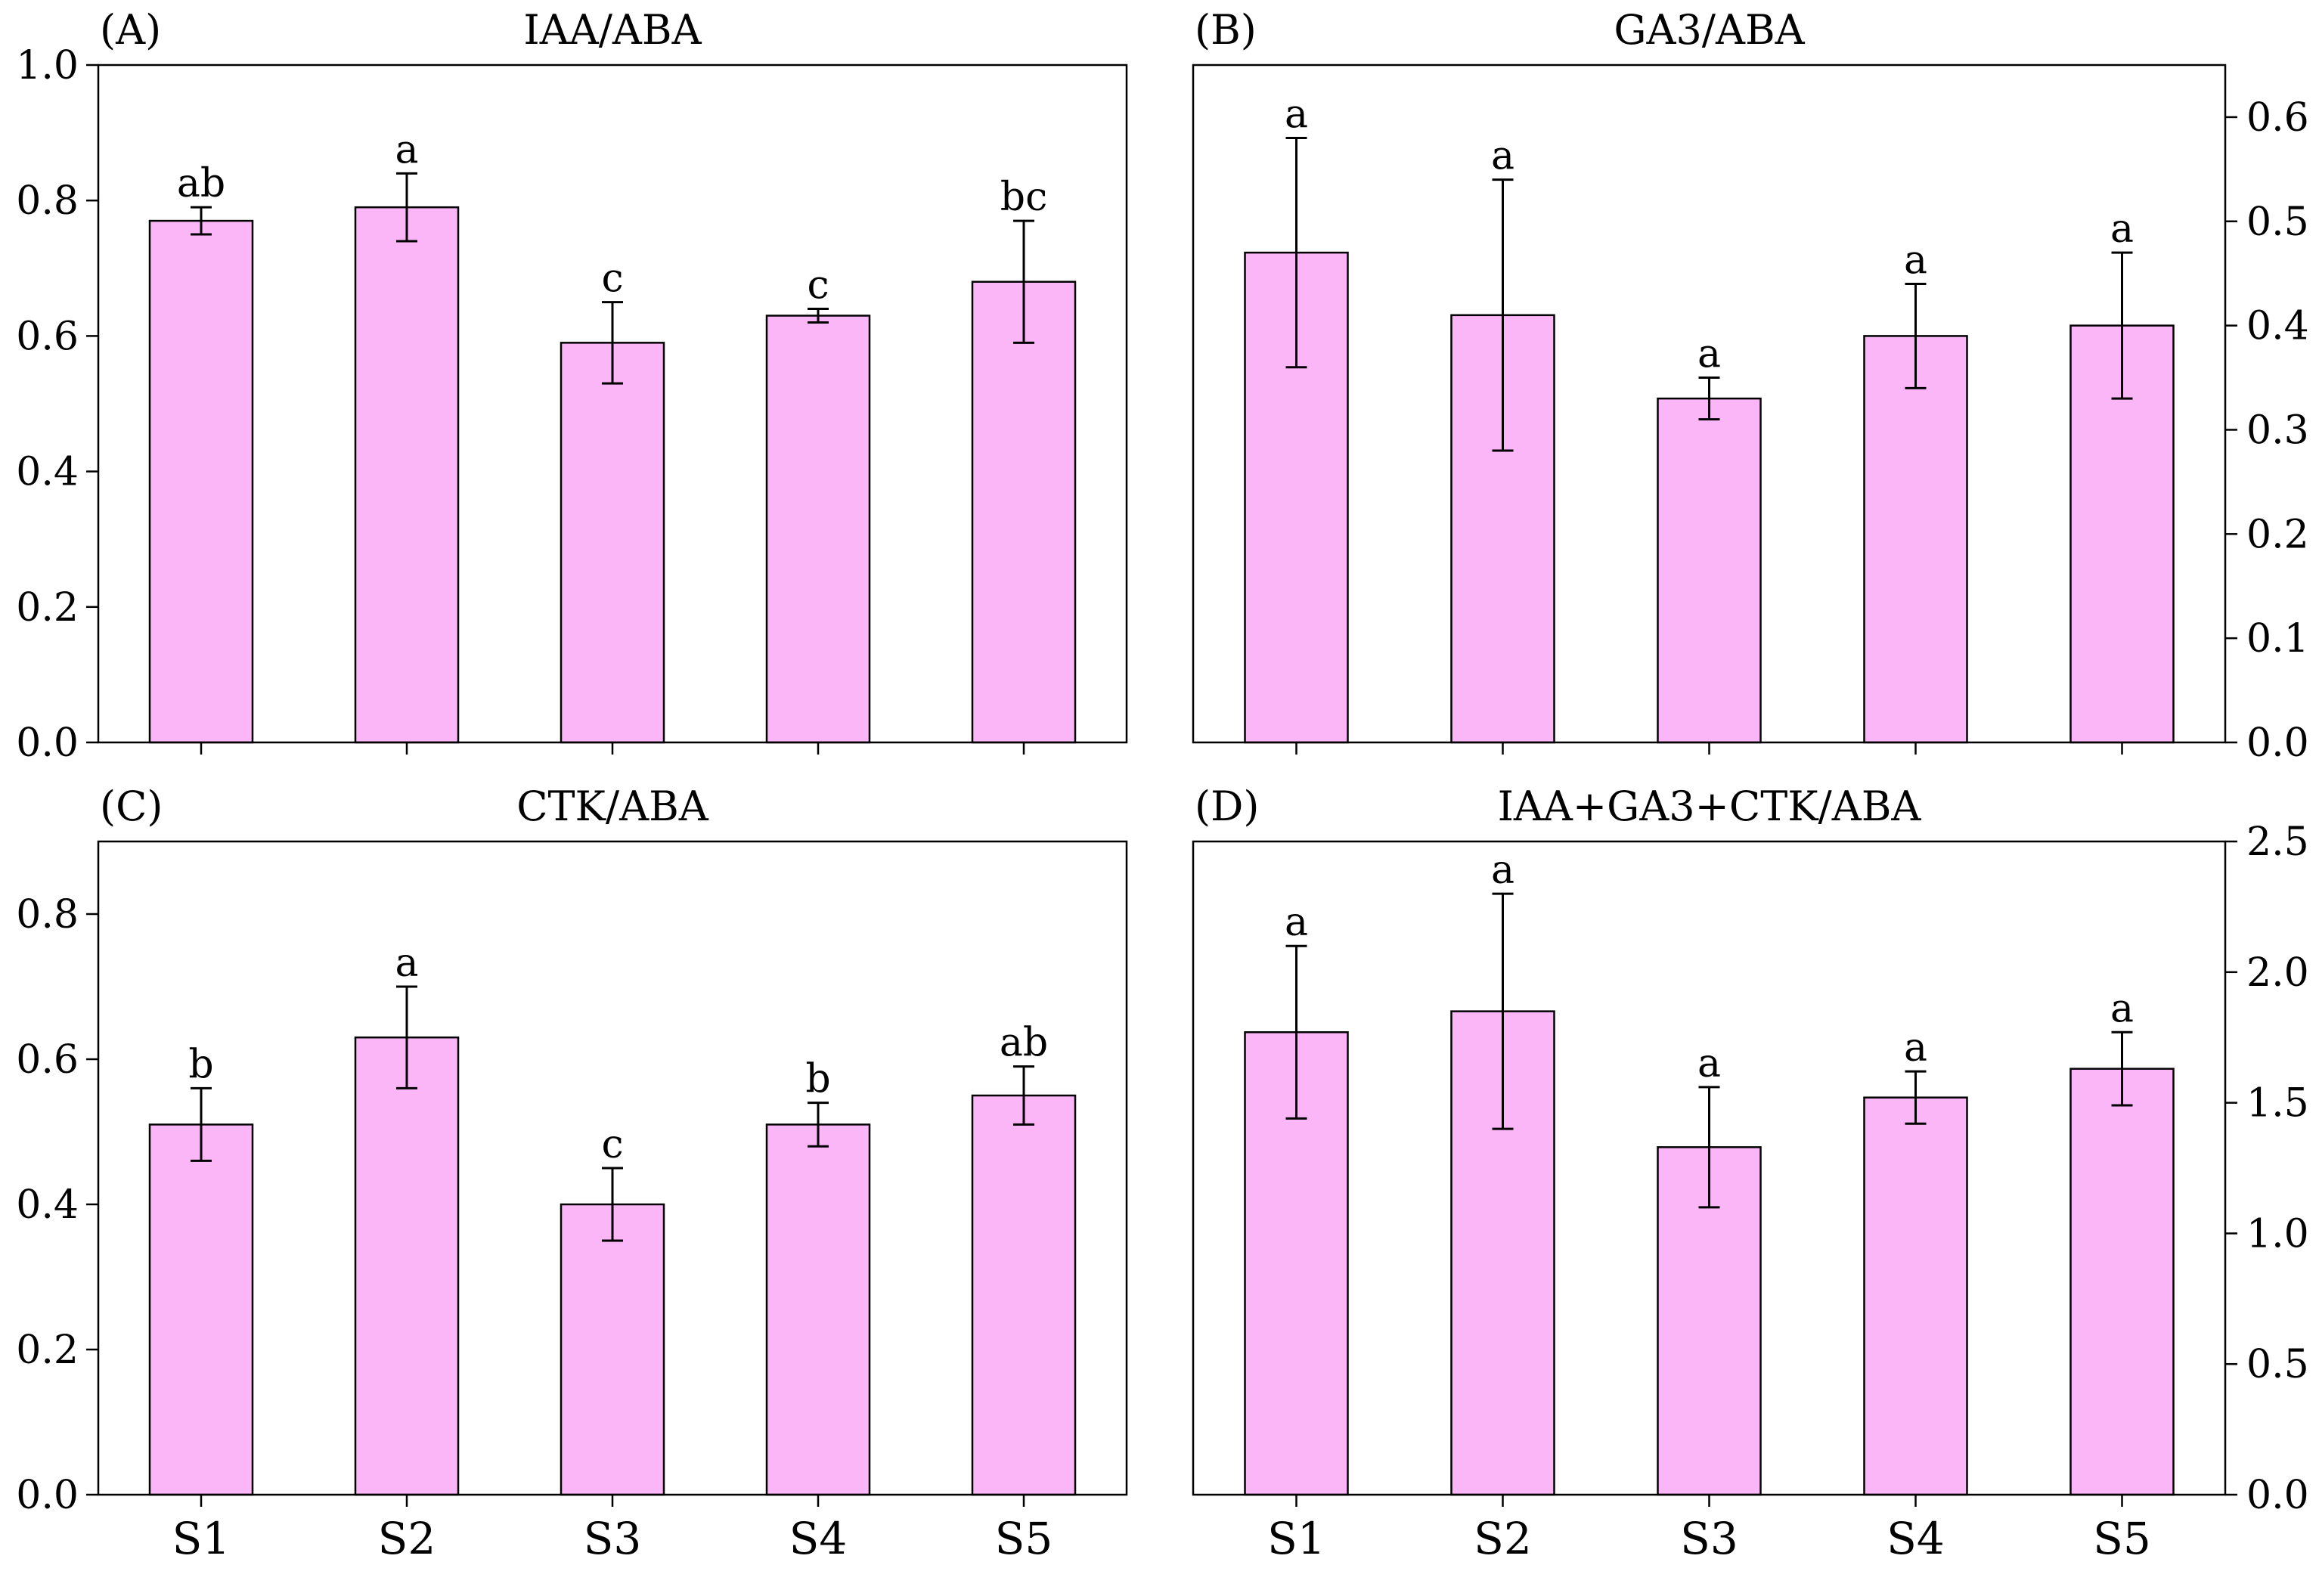 Image resolution: width=2319 pixels, height=1596 pixels. I want to click on panel-title: CTK/ABA, so click(612, 806).